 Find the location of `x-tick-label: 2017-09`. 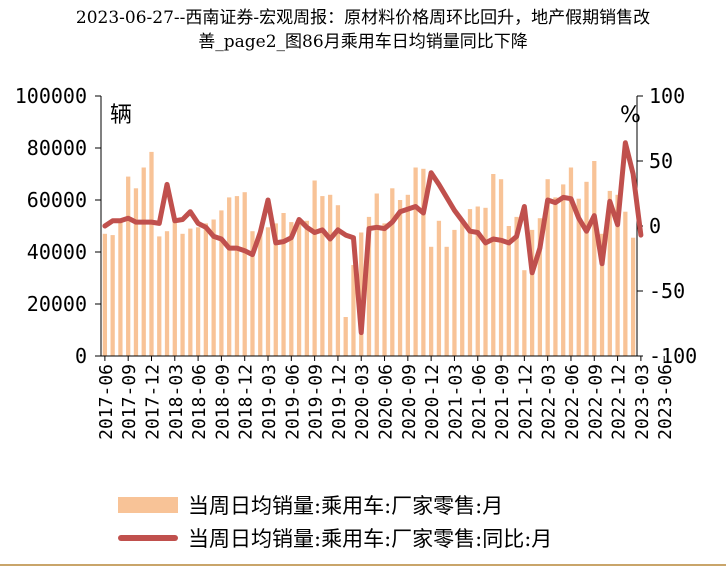

x-tick-label: 2017-09 is located at coordinates (129, 402).